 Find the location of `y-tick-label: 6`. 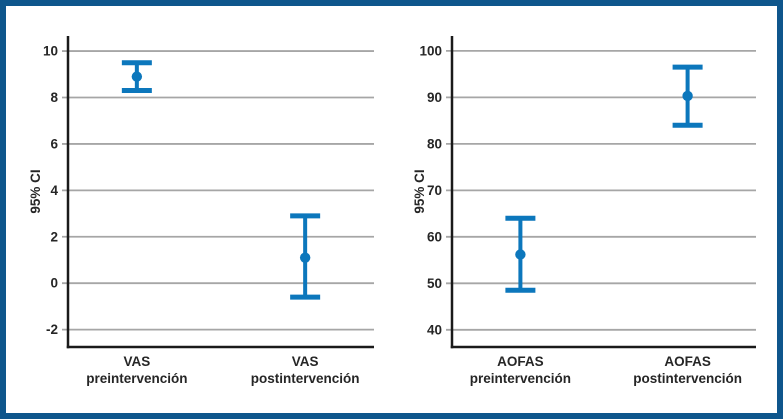

y-tick-label: 6 is located at coordinates (54, 143).